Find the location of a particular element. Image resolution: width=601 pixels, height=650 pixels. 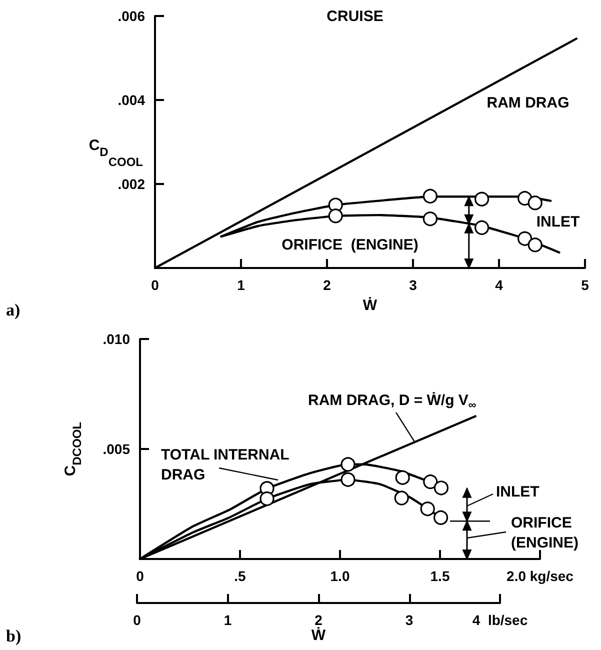

x2-tick-label: 0 is located at coordinates (137, 620).